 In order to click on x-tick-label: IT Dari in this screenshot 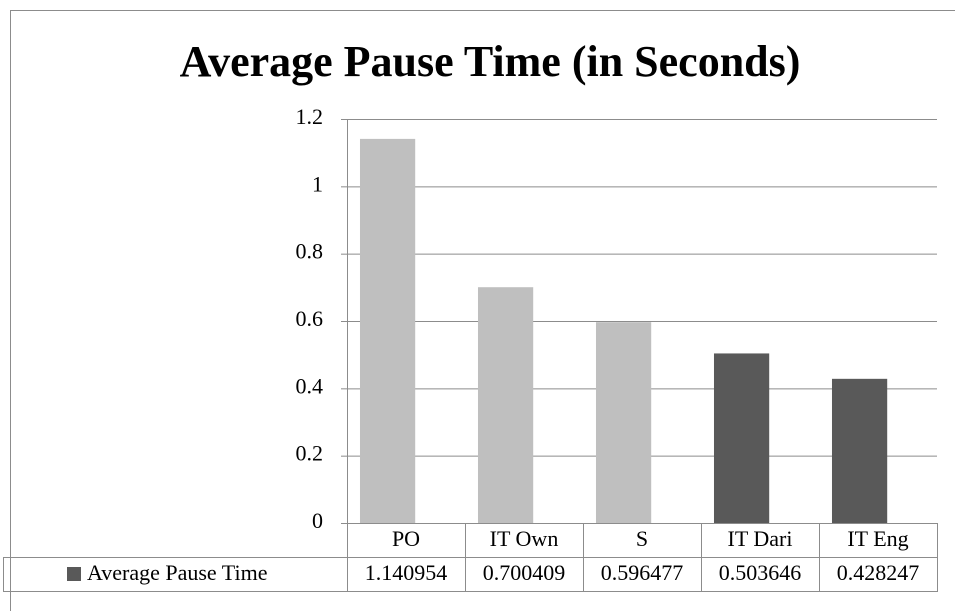, I will do `click(760, 538)`.